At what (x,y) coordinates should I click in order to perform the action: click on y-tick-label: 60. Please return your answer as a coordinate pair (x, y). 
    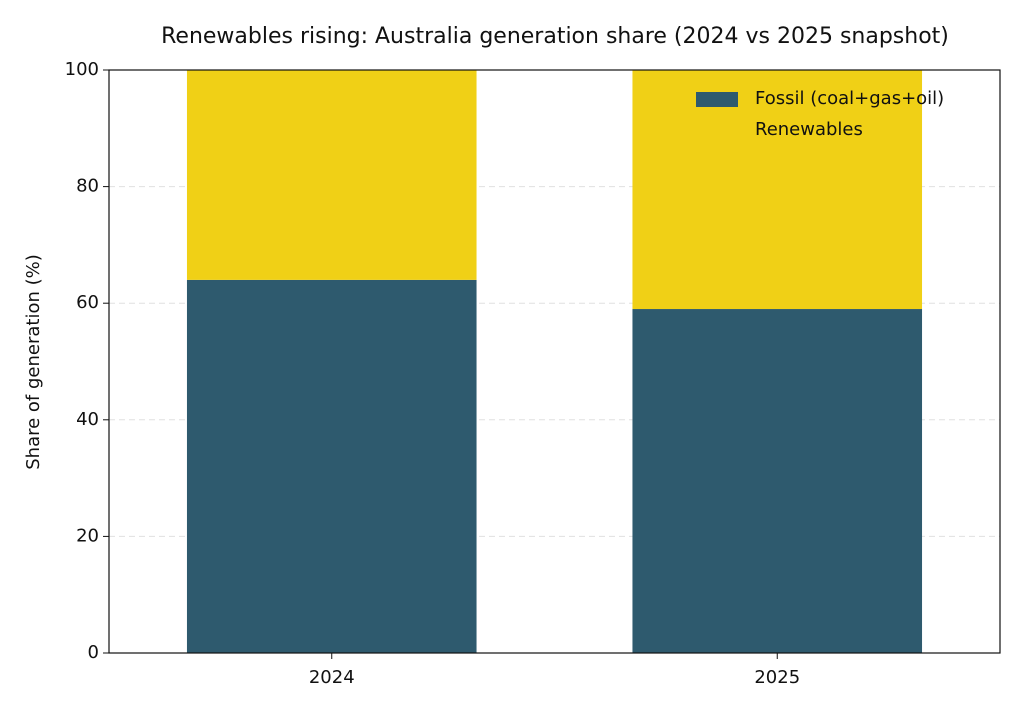
    Looking at the image, I should click on (87, 302).